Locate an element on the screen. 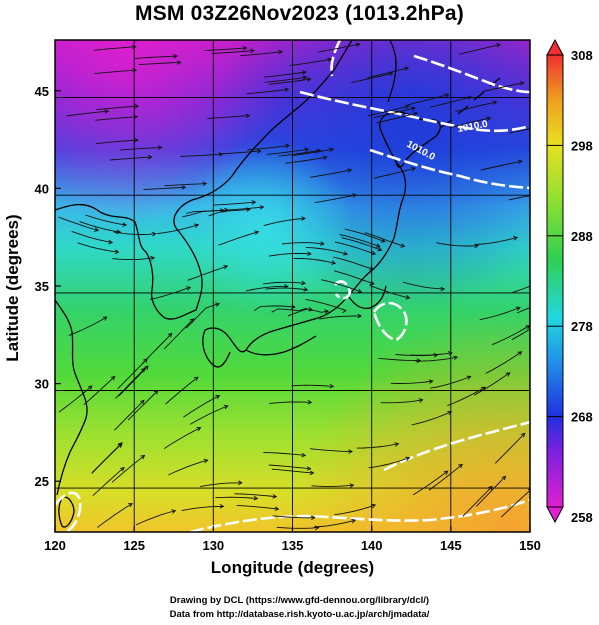  contour-label-1: 1010.0 is located at coordinates (473, 127).